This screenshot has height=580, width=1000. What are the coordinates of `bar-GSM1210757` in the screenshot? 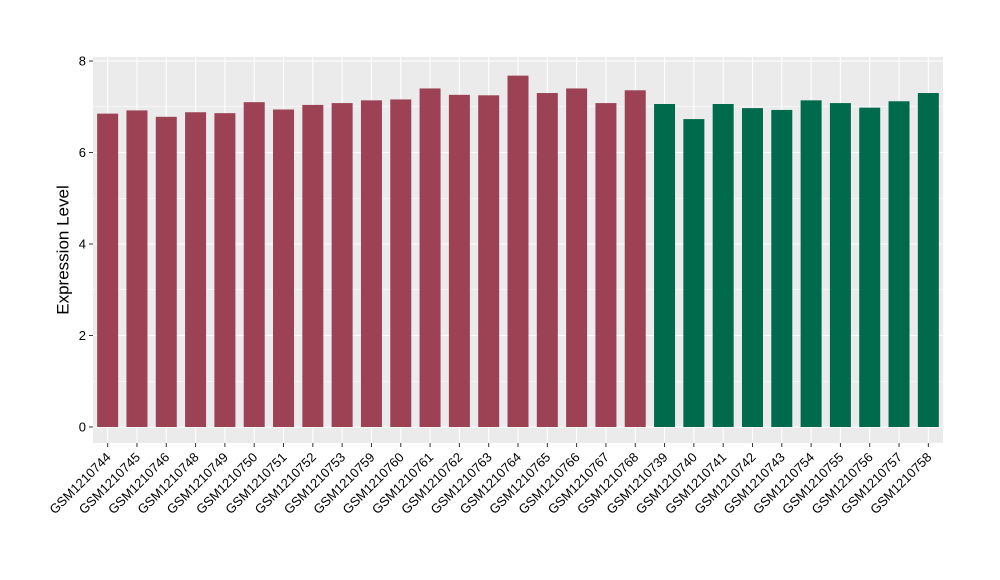 It's located at (899, 264).